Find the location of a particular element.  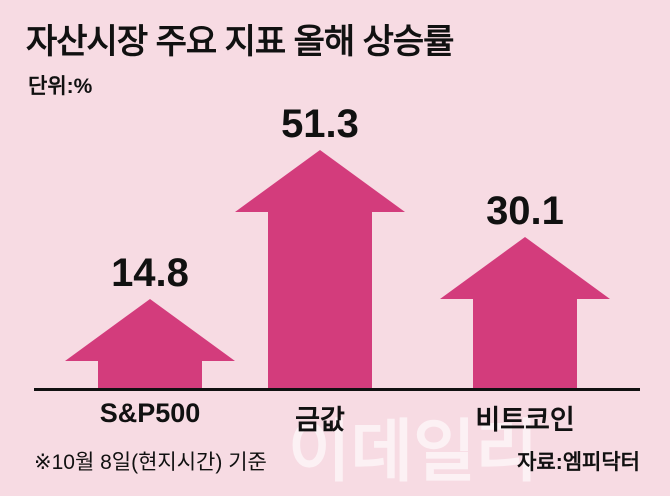

category-label-gold: 금값 is located at coordinates (320, 420).